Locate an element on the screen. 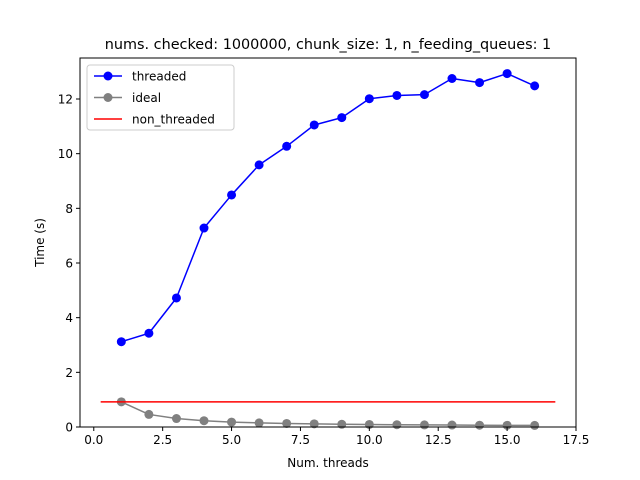 This screenshot has height=480, width=640. series-ideal is located at coordinates (328, 413).